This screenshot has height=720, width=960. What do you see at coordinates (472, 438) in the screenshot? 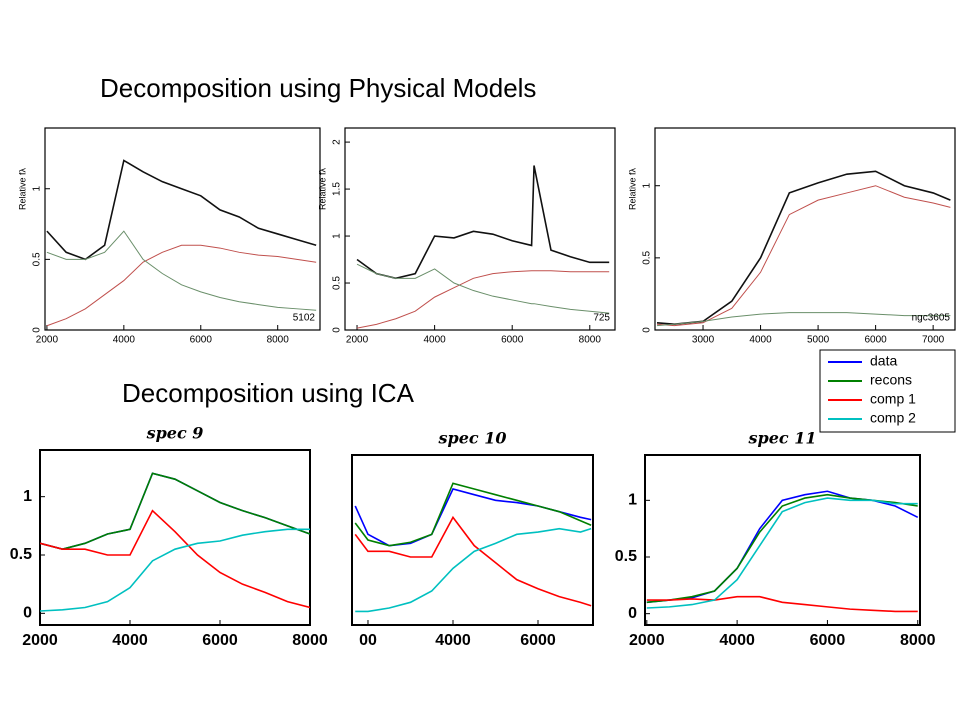
I see `chart-title: spec 10` at bounding box center [472, 438].